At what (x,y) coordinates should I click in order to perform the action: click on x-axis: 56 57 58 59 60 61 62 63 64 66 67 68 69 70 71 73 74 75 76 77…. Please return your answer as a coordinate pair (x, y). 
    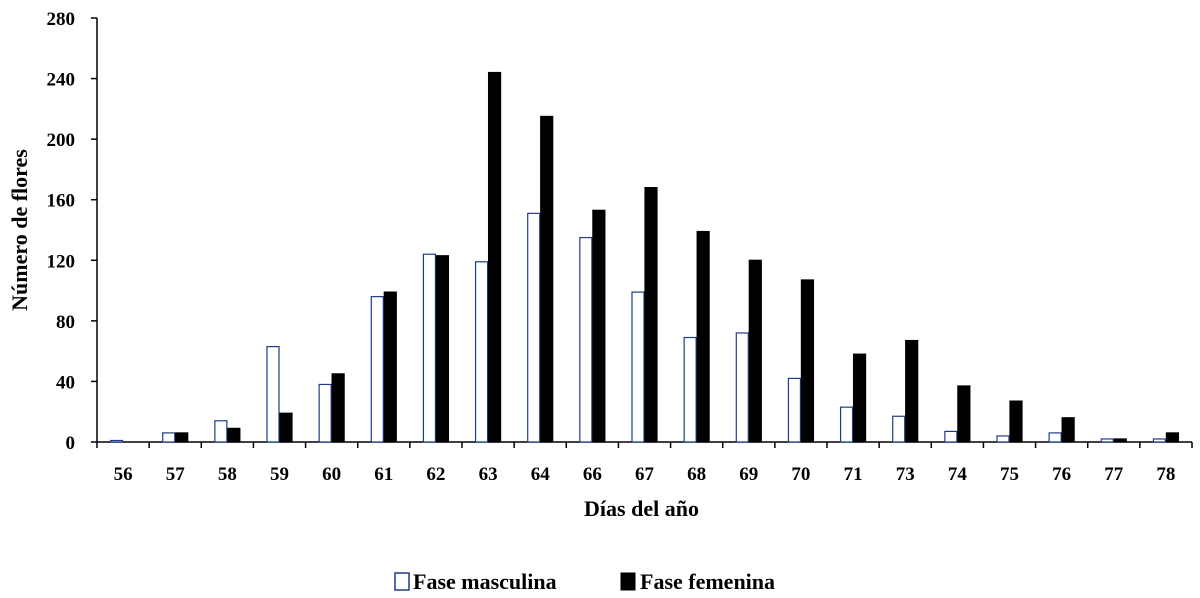
    Looking at the image, I should click on (644, 463).